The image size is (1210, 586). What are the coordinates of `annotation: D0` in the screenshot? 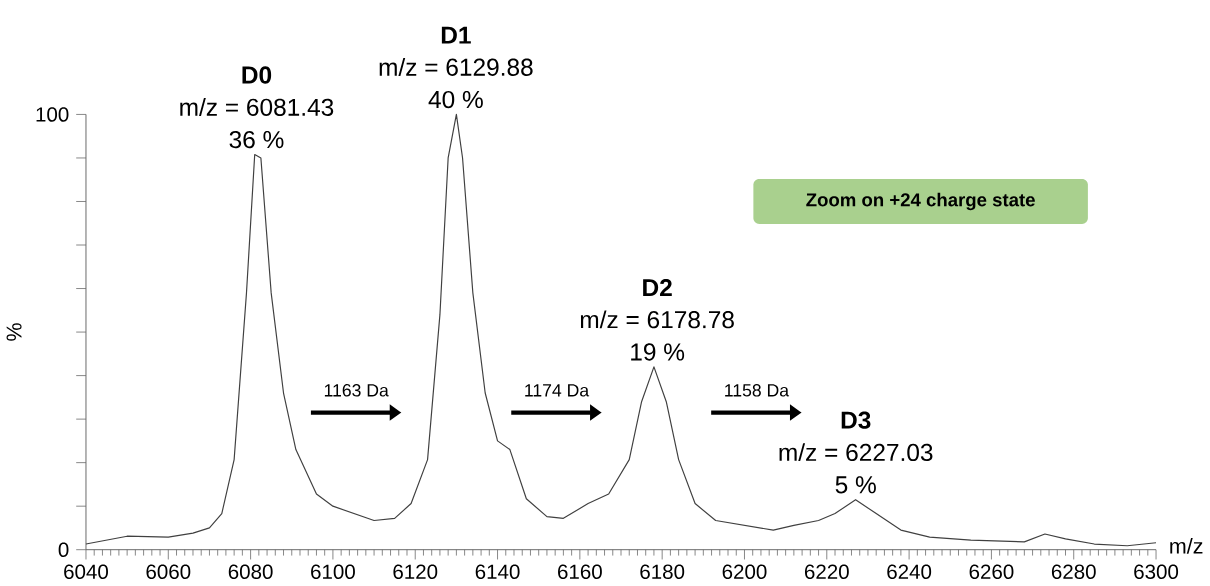 It's located at (257, 75).